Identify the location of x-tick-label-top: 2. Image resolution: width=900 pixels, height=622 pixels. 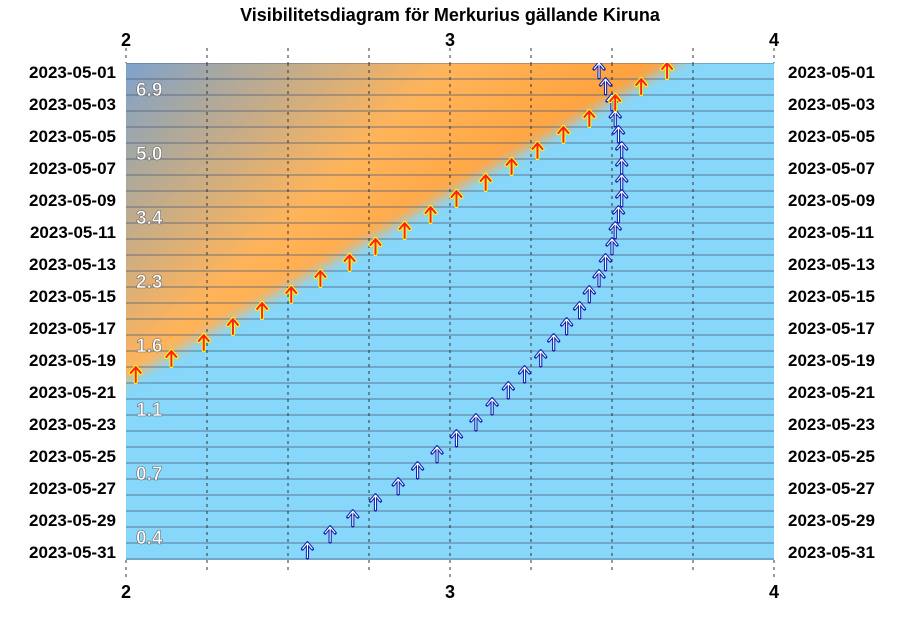
(126, 40).